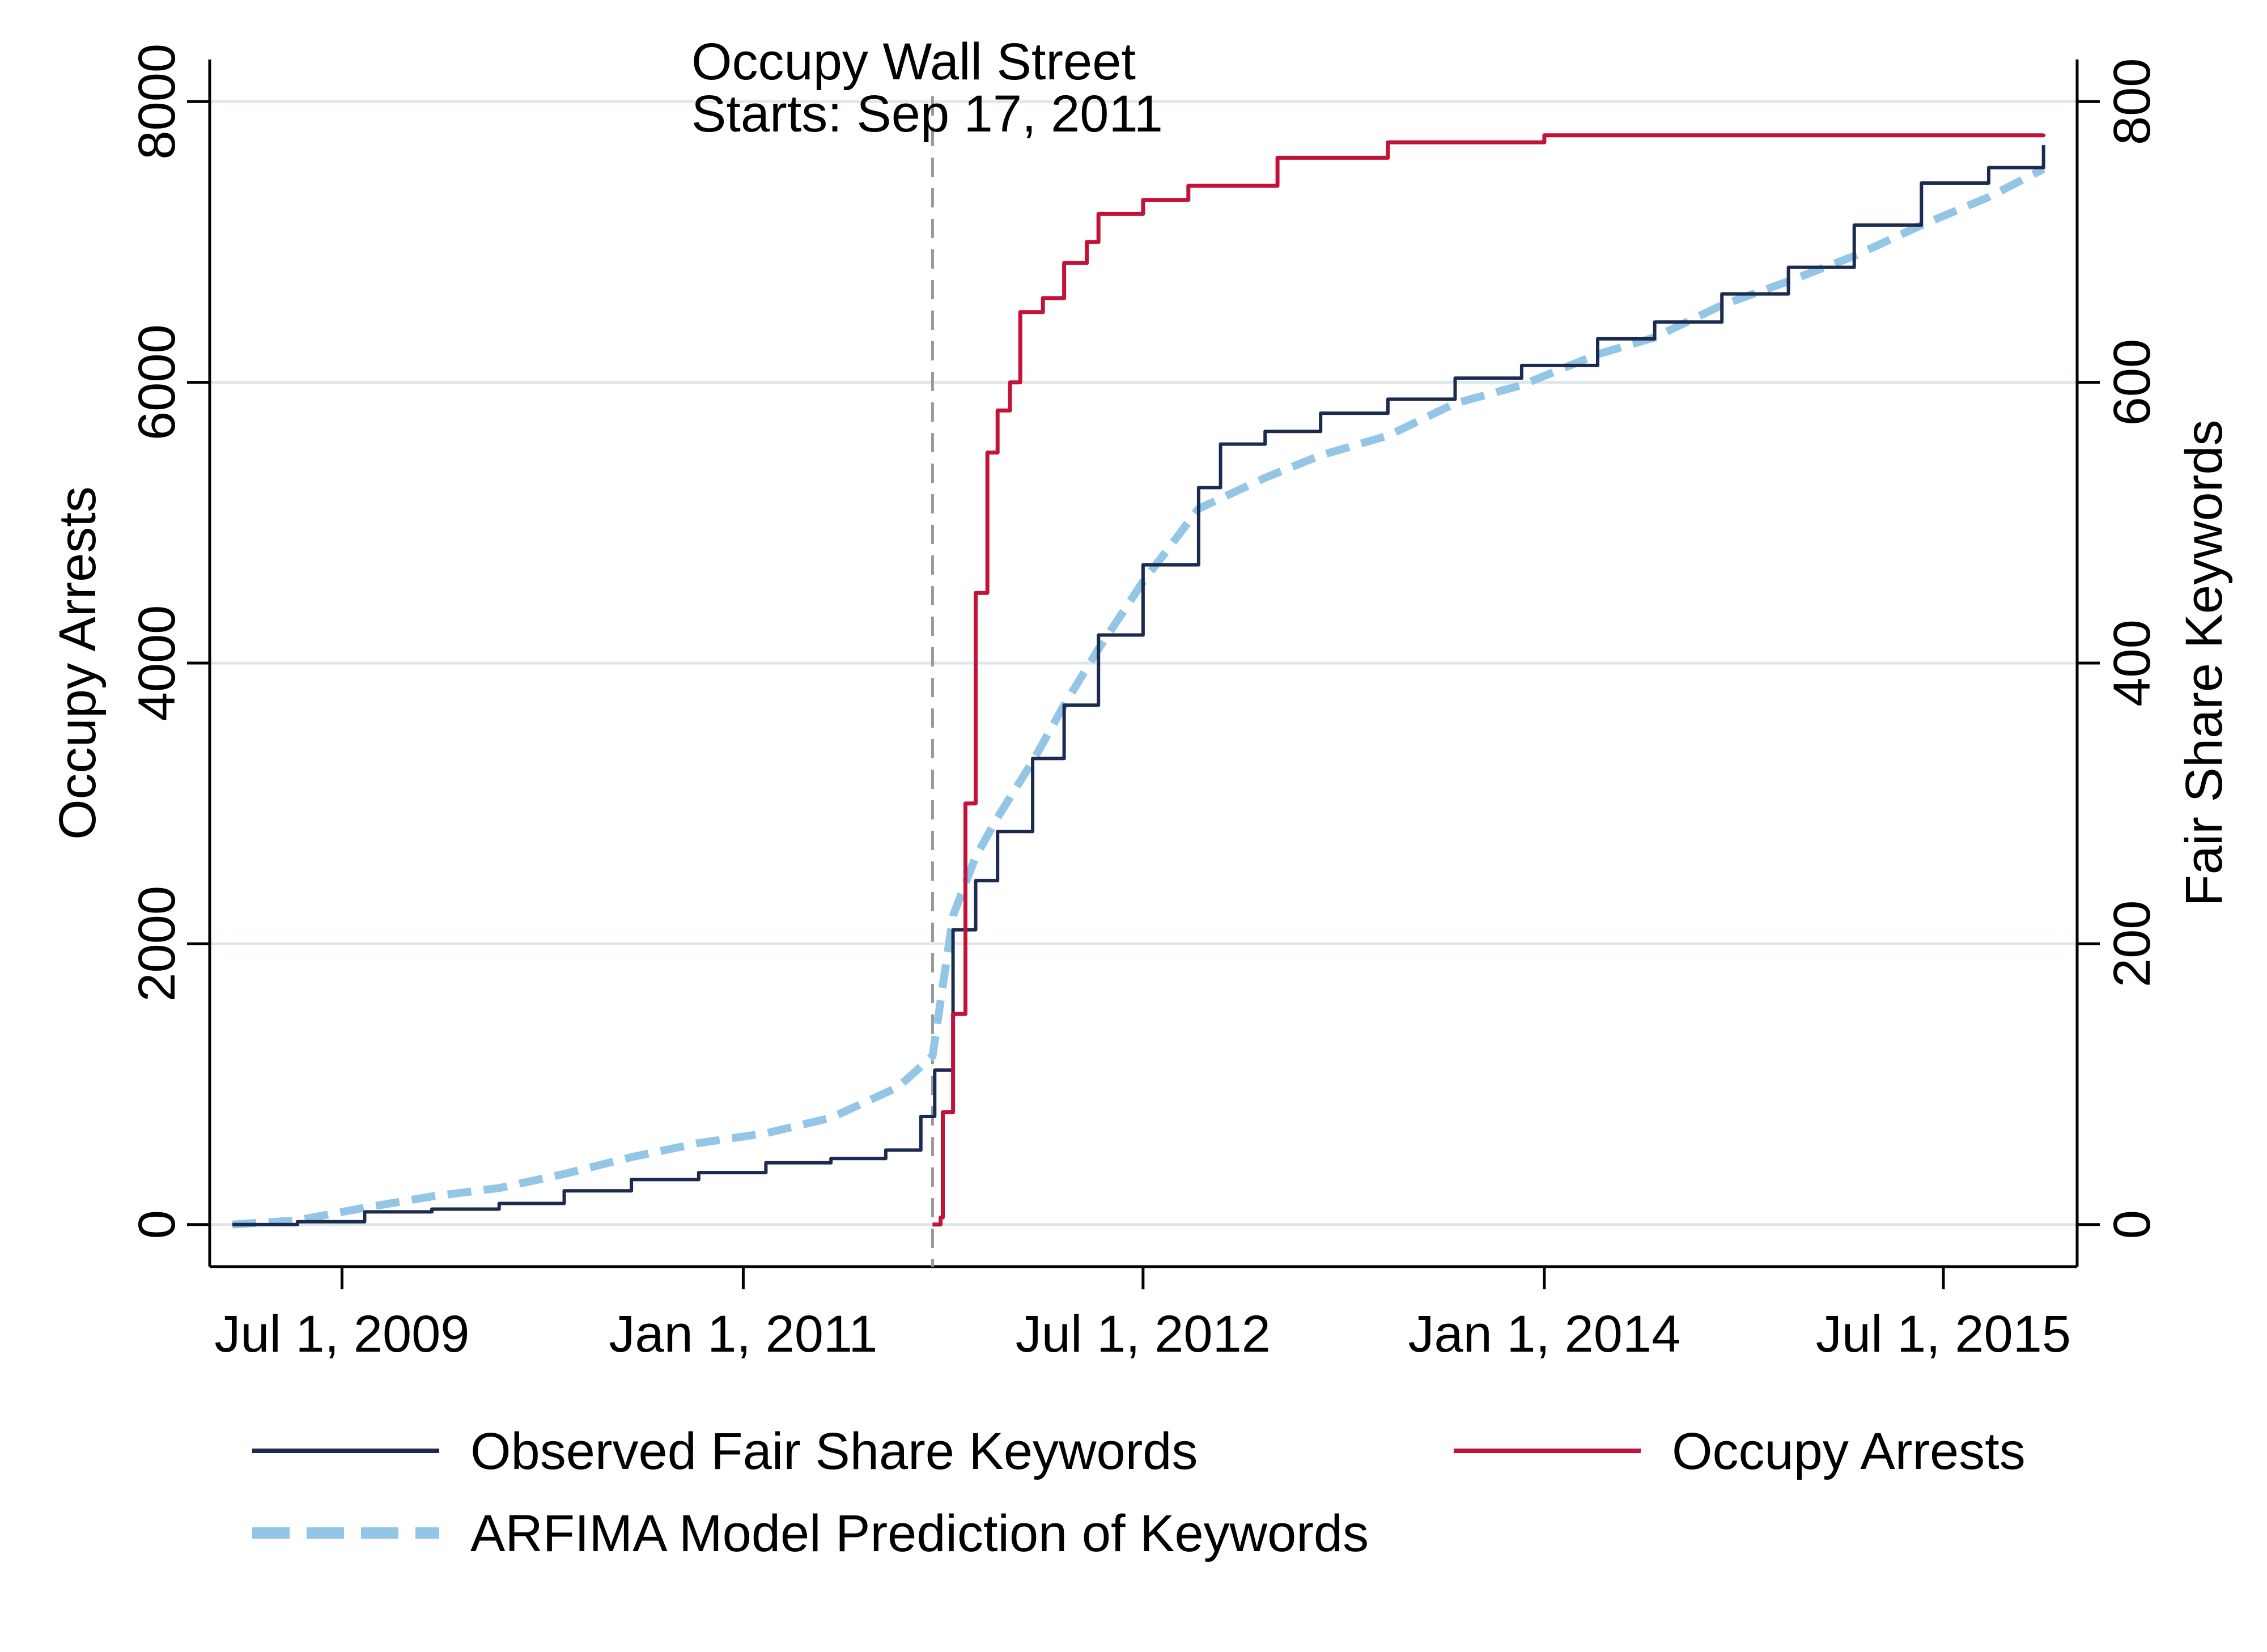 The image size is (2267, 1652). Describe the element at coordinates (2132, 1224) in the screenshot. I see `y-right-tick-label: 0` at that location.